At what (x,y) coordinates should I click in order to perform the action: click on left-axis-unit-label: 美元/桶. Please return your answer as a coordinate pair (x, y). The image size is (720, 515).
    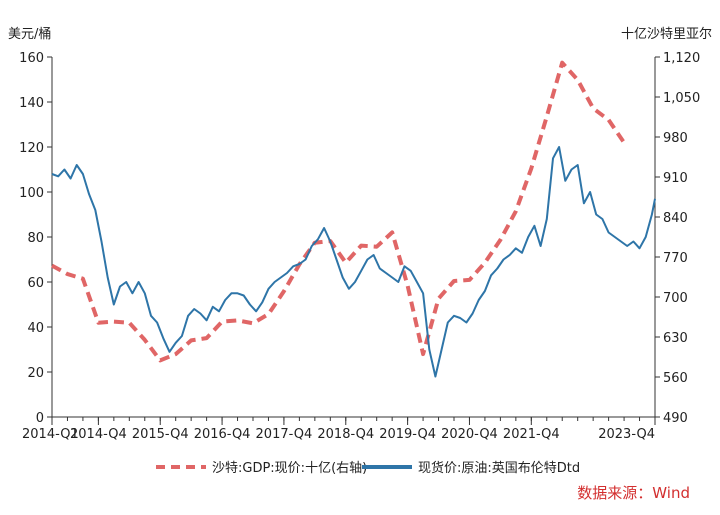
    Looking at the image, I should click on (29, 34).